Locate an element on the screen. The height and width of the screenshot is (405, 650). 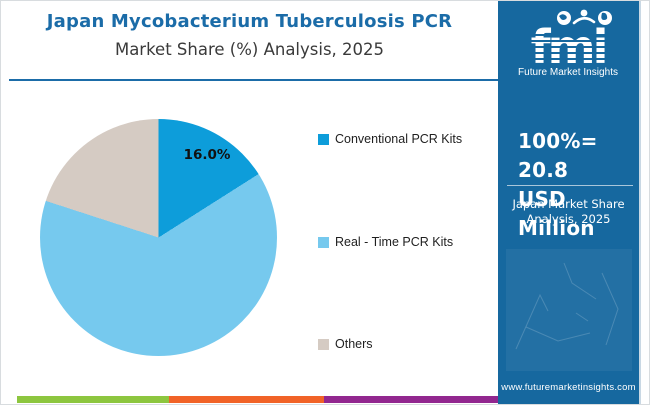
legend-item-others: Others is located at coordinates (345, 344).